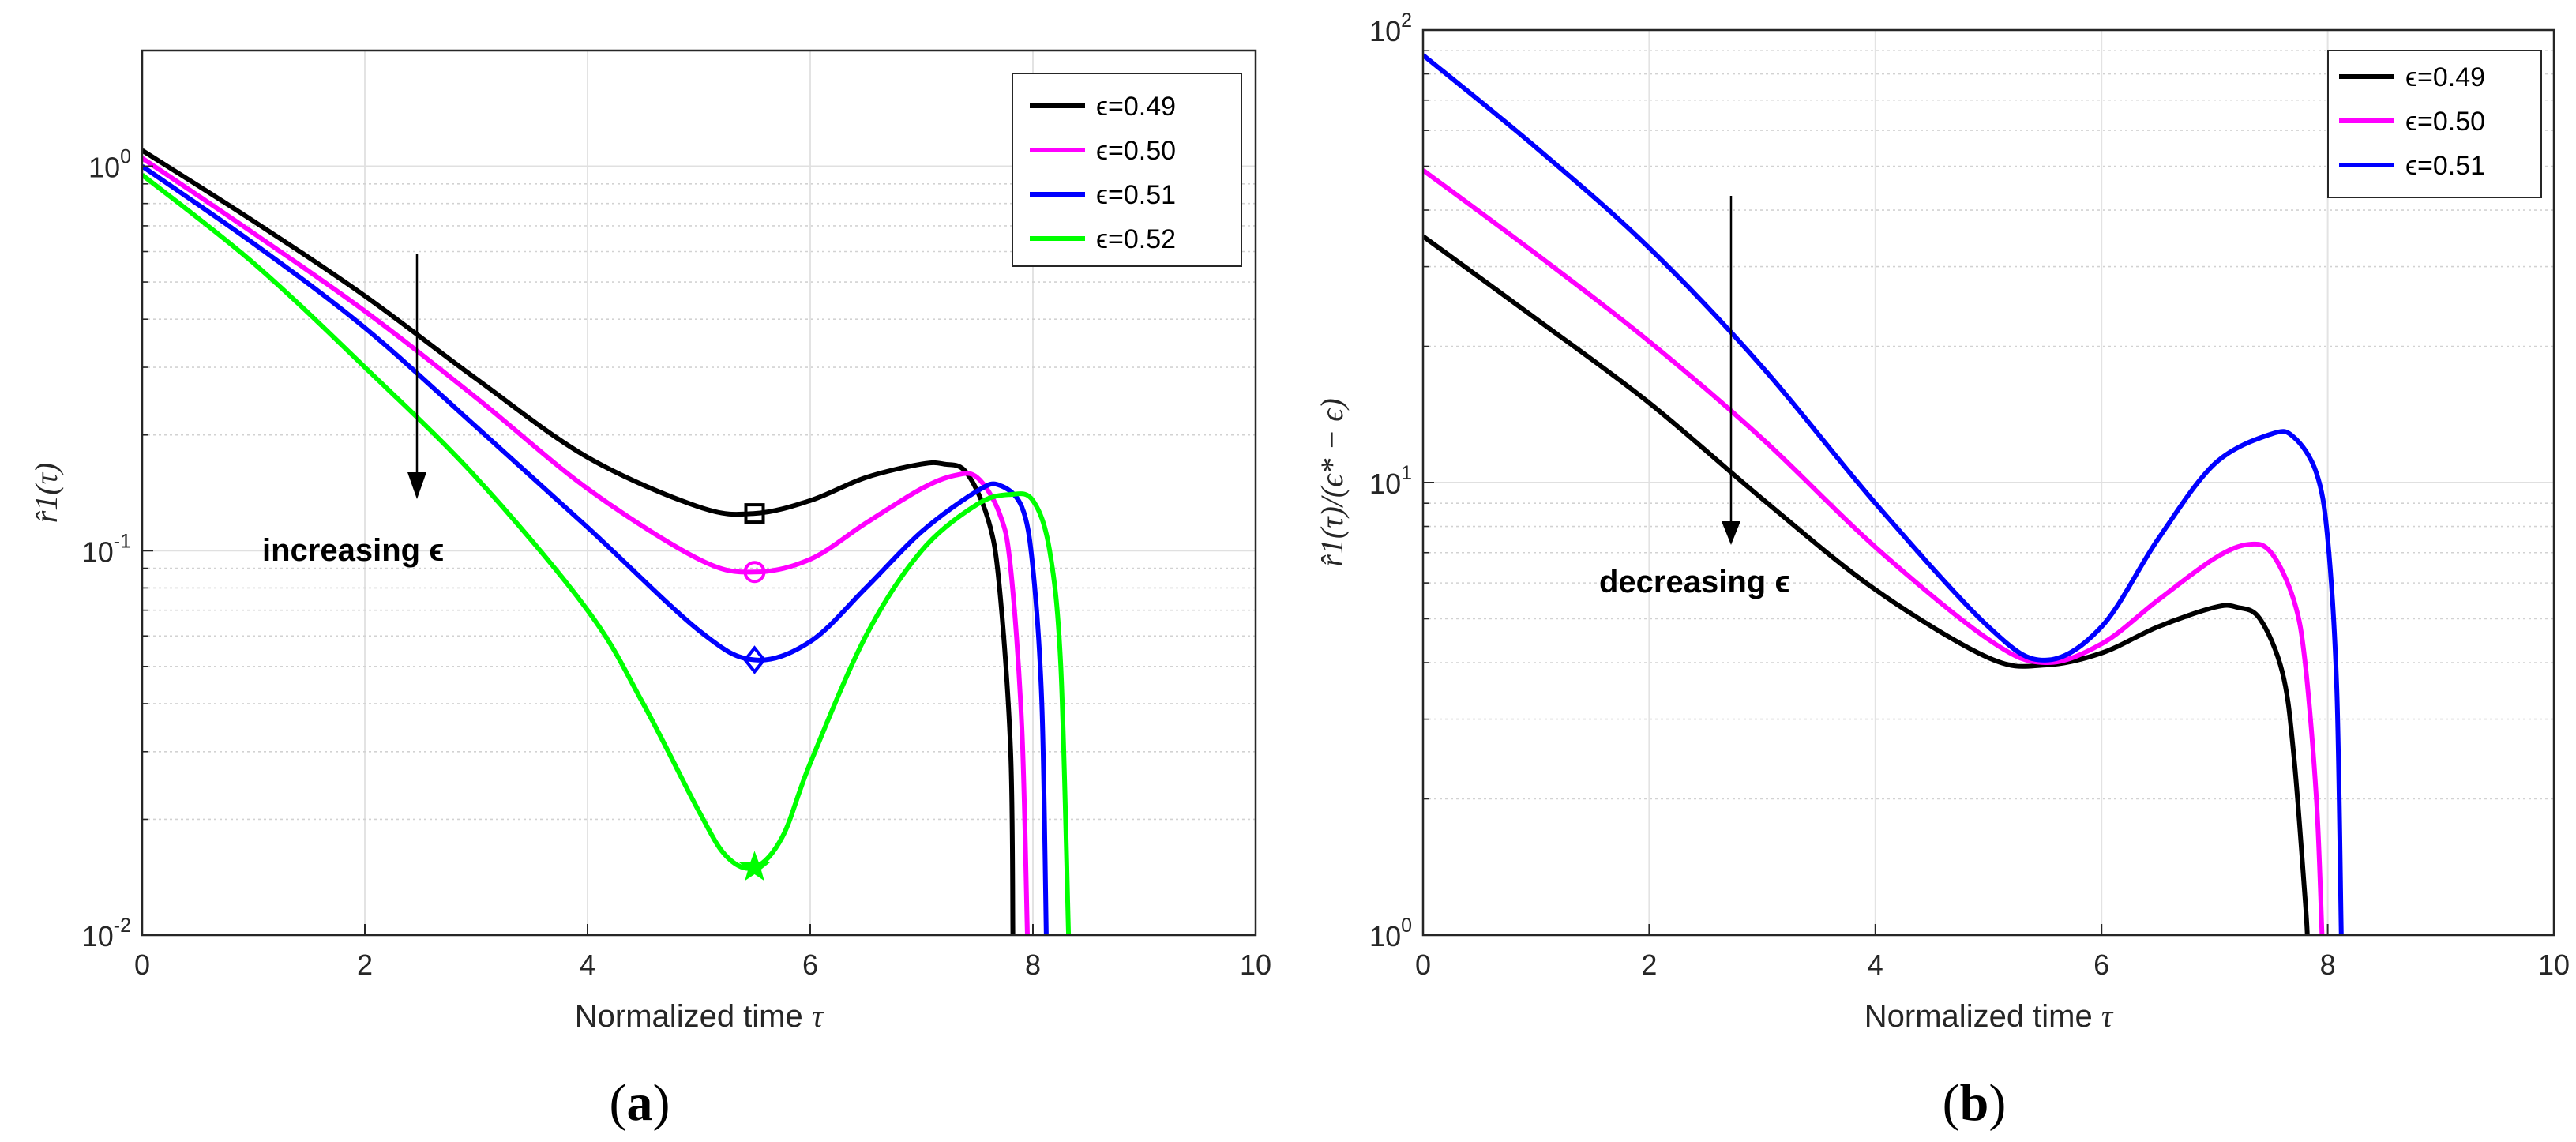  Describe the element at coordinates (1992, 952) in the screenshot. I see `chart-b-x-ticks: 0 2 4 6 8 10` at that location.